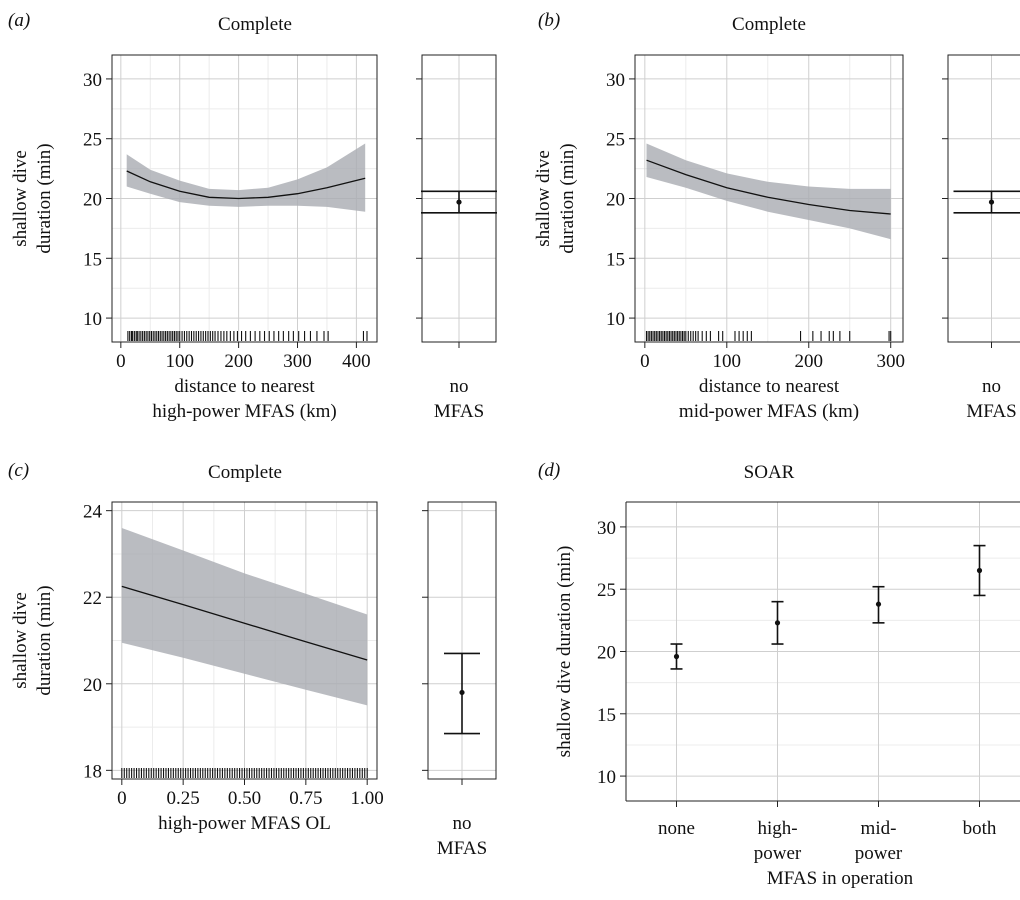  What do you see at coordinates (676, 828) in the screenshot?
I see `x-tick-label: none` at bounding box center [676, 828].